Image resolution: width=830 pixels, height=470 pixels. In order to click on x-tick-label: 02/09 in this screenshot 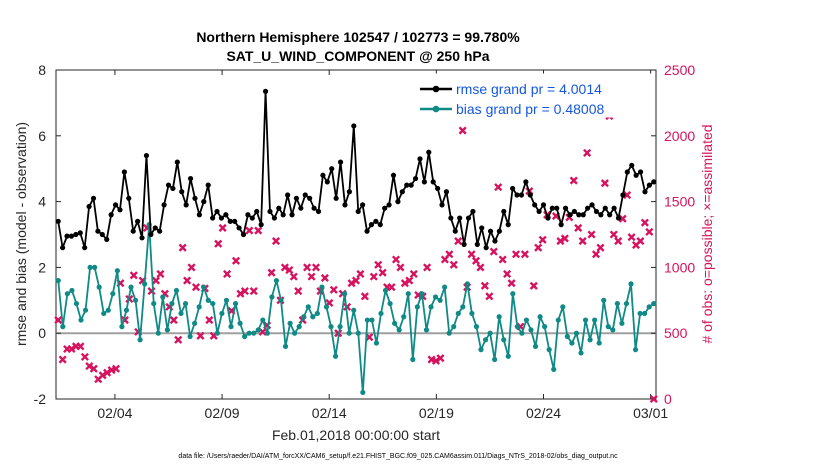, I will do `click(222, 413)`.